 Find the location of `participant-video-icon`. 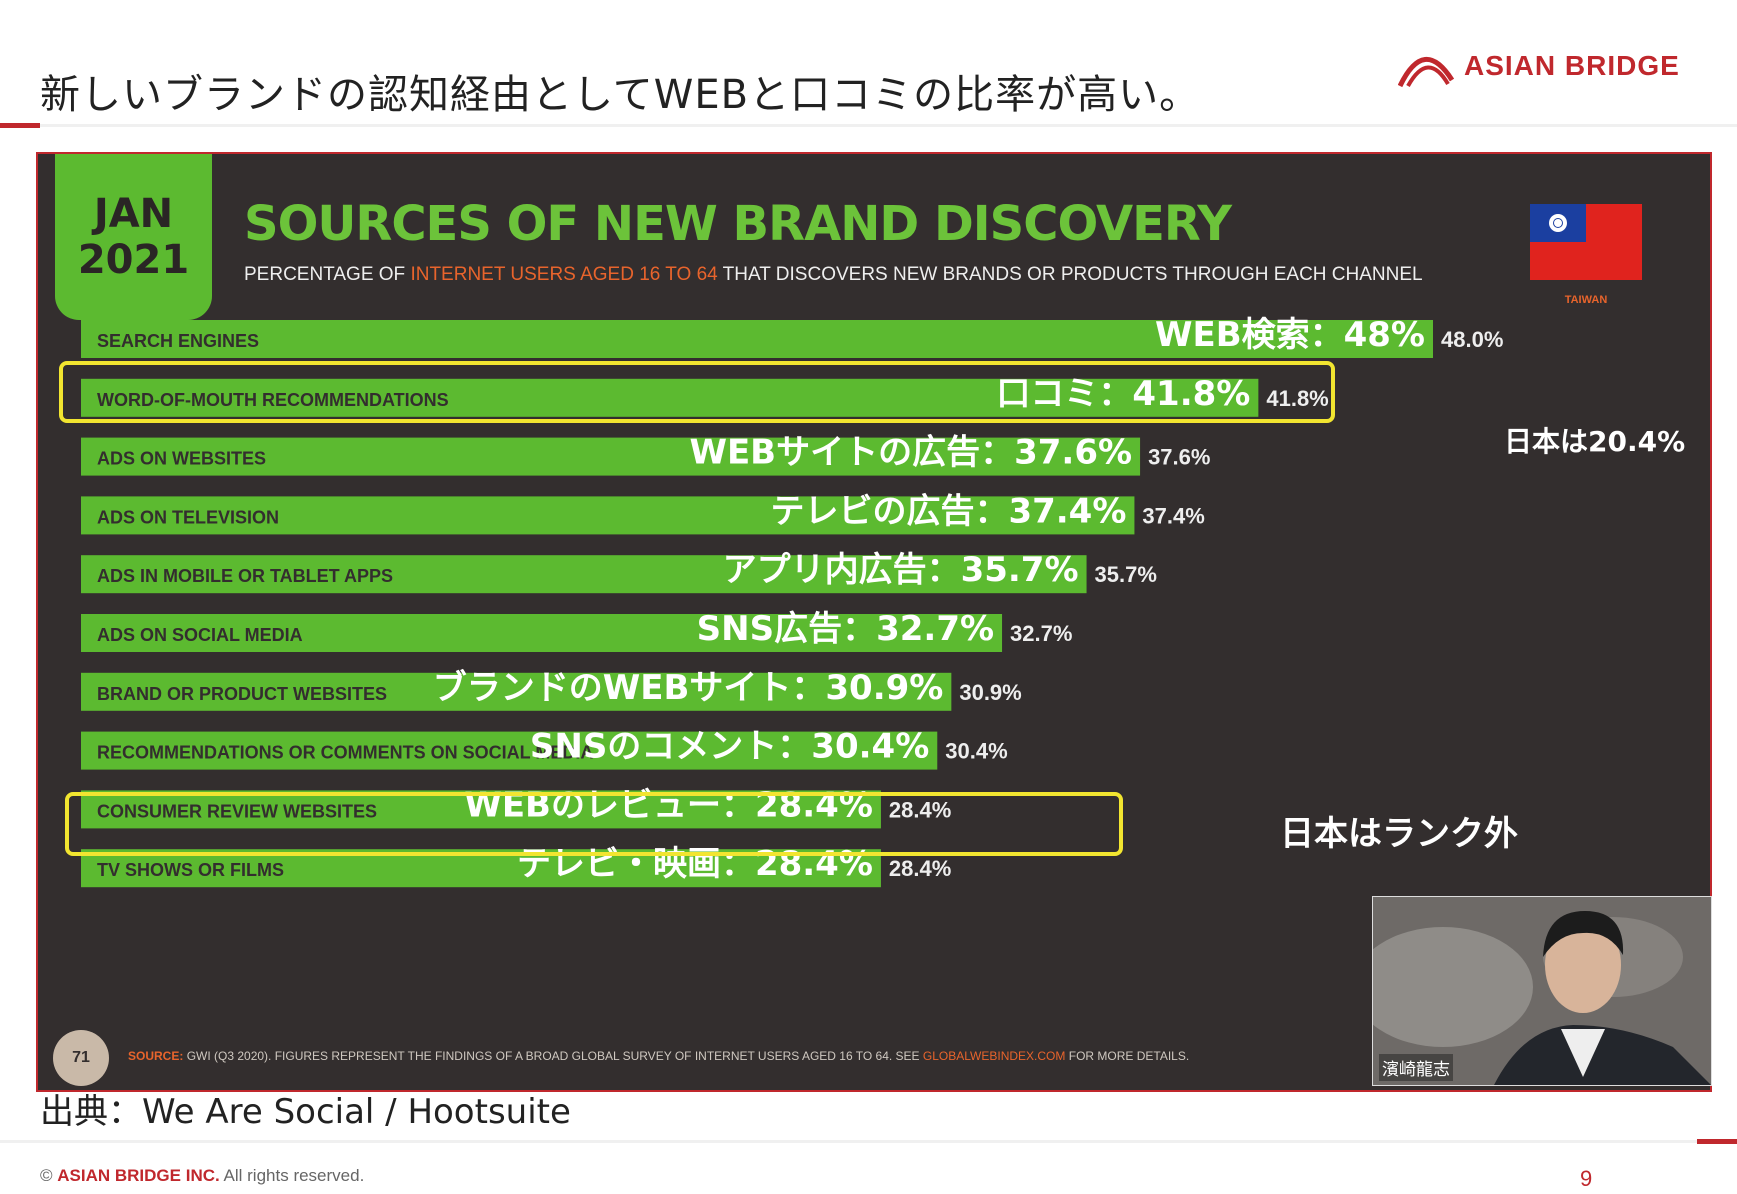

participant-video-icon is located at coordinates (1542, 991).